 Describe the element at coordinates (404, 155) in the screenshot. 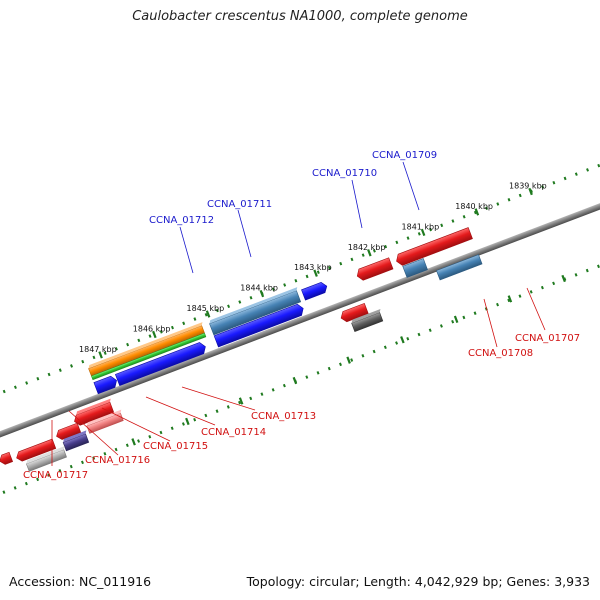

I see `label-01709: CCNA_01709` at that location.